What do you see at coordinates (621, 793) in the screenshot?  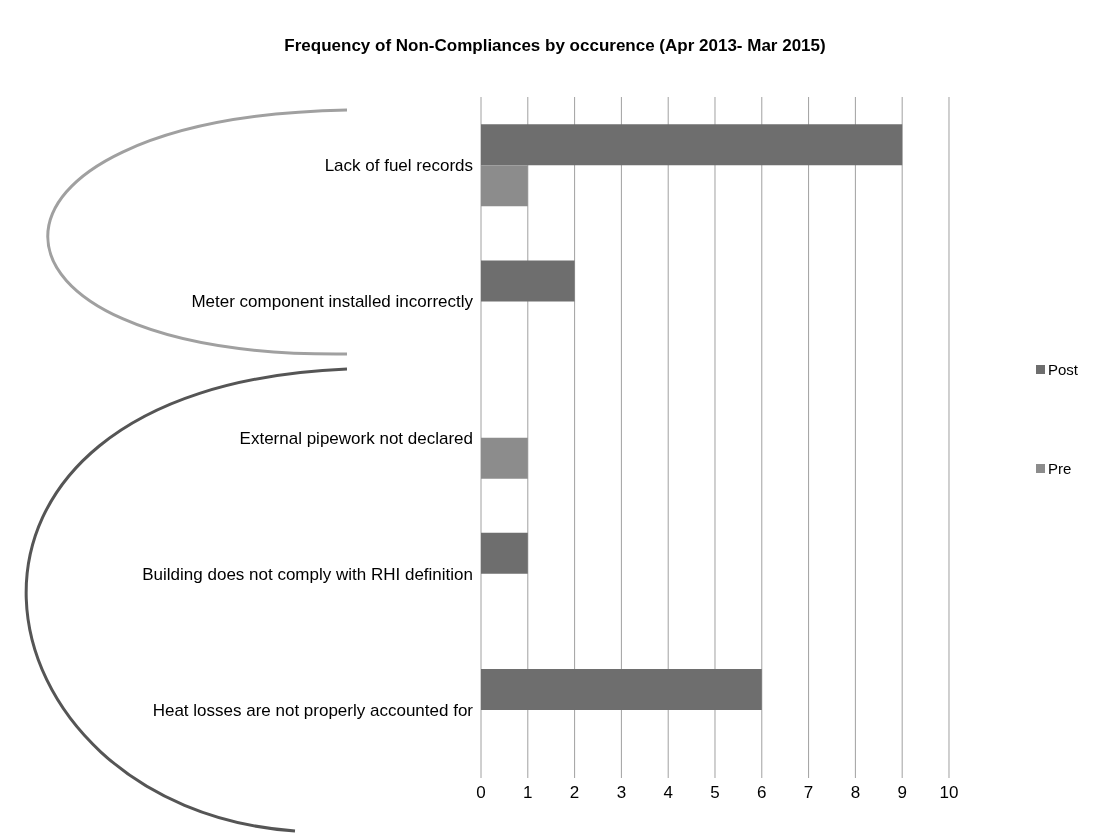 I see `x-tick-label: 3` at bounding box center [621, 793].